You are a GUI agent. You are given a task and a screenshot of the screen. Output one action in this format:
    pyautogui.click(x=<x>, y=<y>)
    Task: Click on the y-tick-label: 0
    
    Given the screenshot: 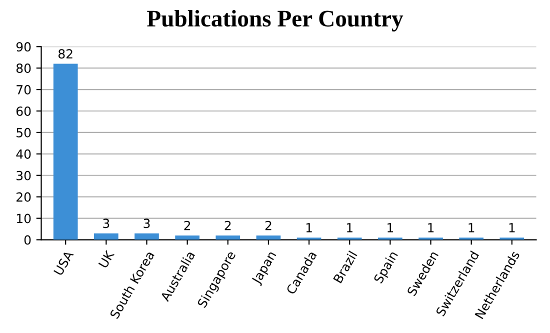 What is the action you would take?
    pyautogui.click(x=27, y=240)
    